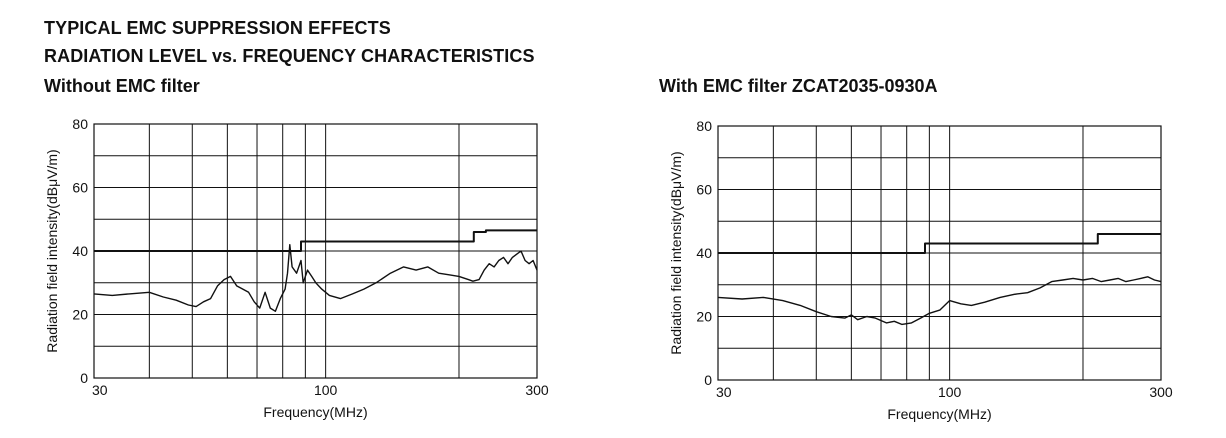 This screenshot has height=438, width=1226. I want to click on chart-title-with-filter: With EMC filter ZCAT2035-0930A, so click(798, 86).